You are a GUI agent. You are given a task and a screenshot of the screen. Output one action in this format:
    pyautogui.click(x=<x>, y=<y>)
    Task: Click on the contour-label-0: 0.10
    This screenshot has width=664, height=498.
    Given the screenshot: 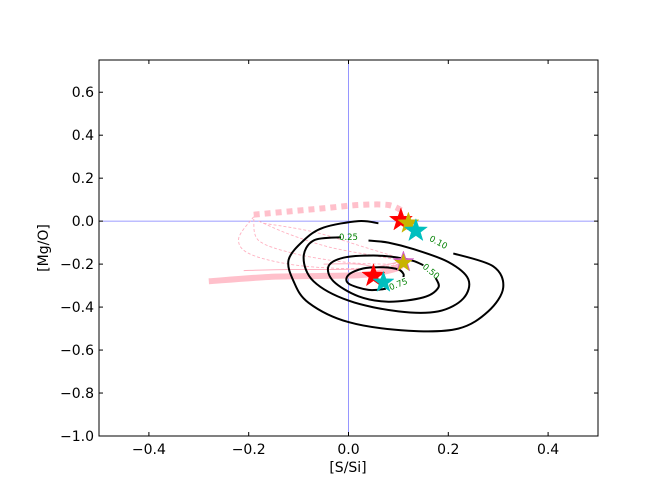 What is the action you would take?
    pyautogui.click(x=437, y=243)
    